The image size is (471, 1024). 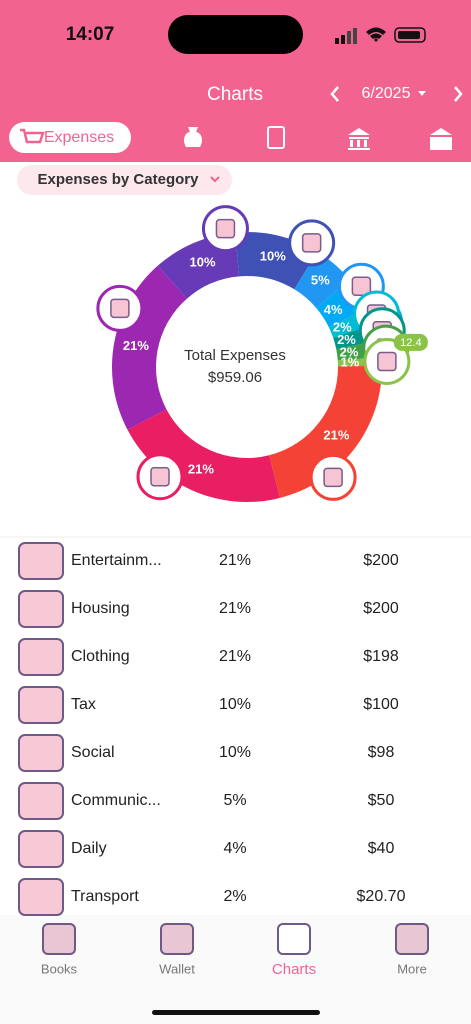 I want to click on row-amount: $40, so click(x=381, y=848).